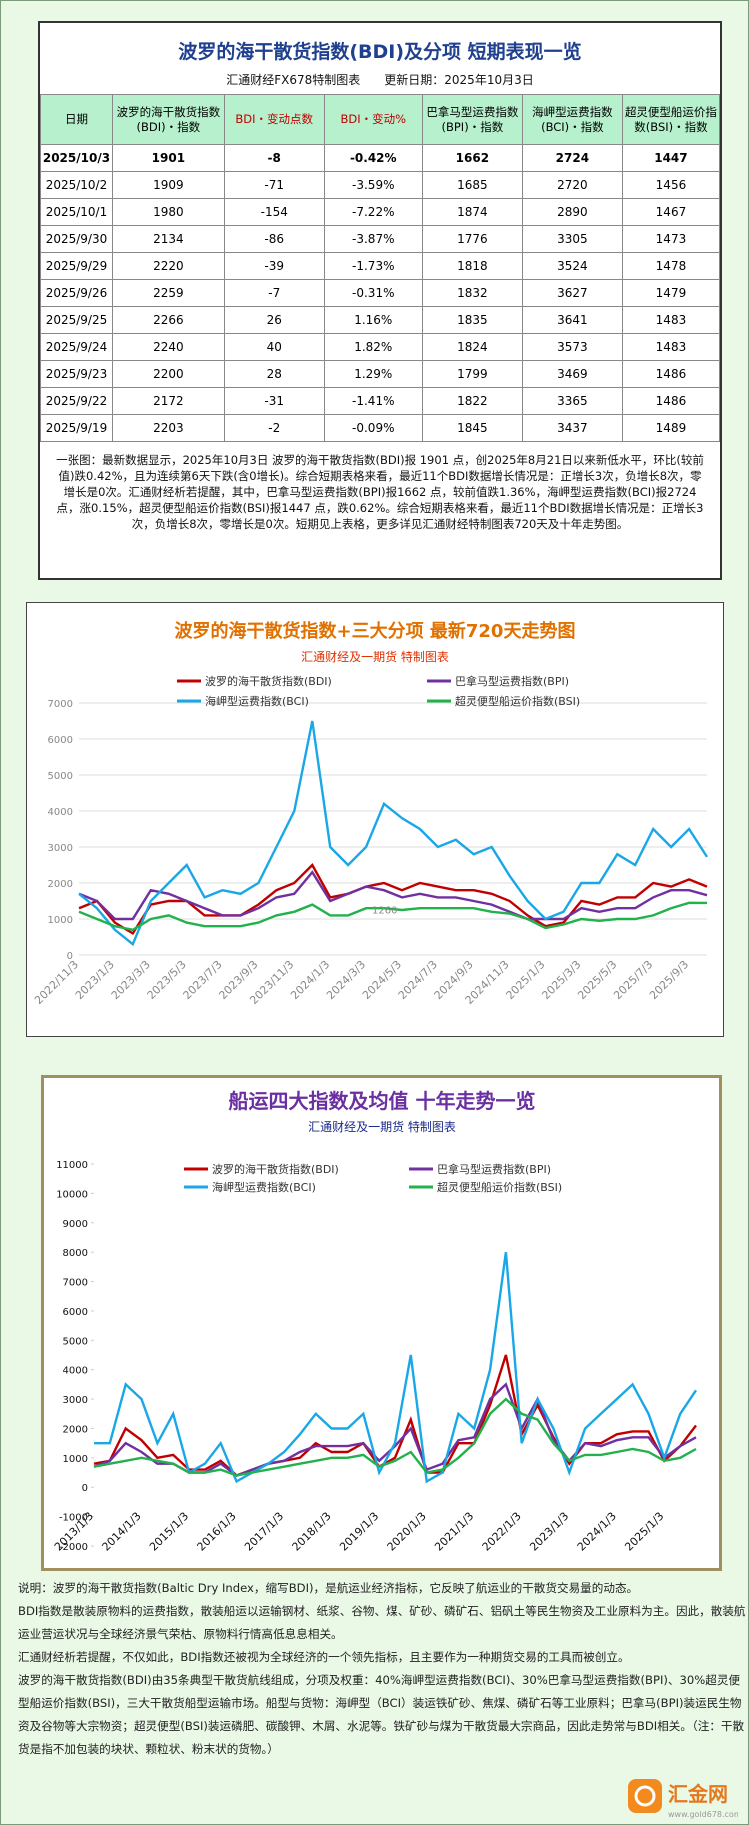  Describe the element at coordinates (380, 158) in the screenshot. I see `table-row: 2025/10/3 1901 -8 -0.42% 1662 2724 1447` at that location.